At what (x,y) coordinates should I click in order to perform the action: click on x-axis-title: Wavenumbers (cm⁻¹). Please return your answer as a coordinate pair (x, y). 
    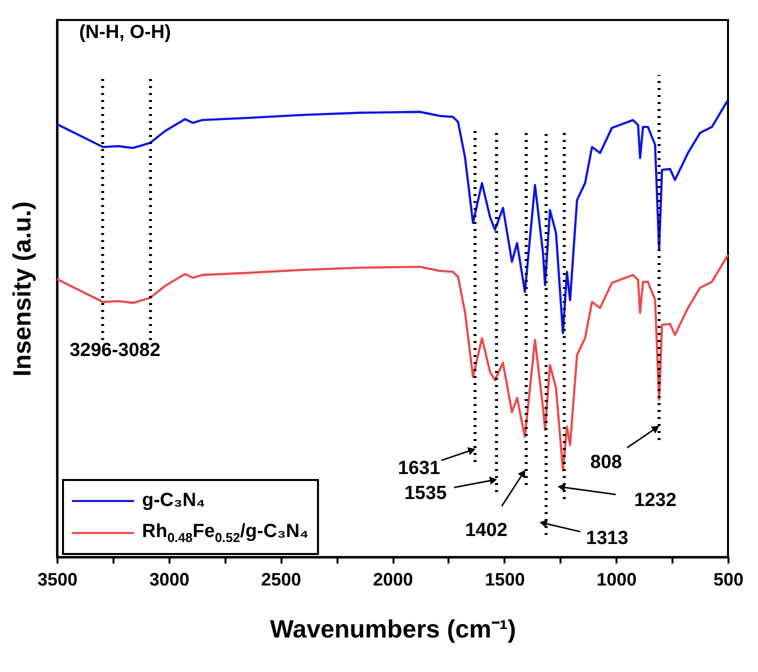
    Looking at the image, I should click on (393, 630).